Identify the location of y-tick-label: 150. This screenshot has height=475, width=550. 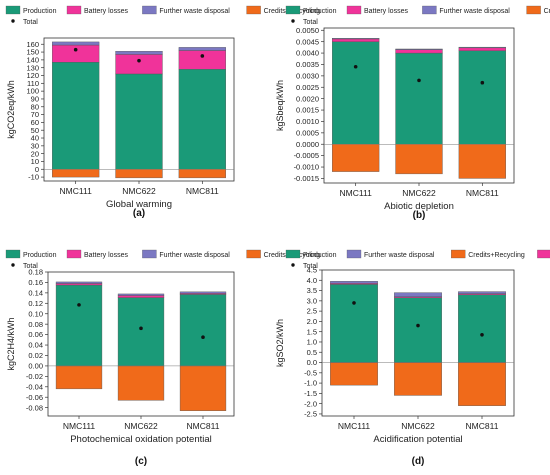
(32, 52).